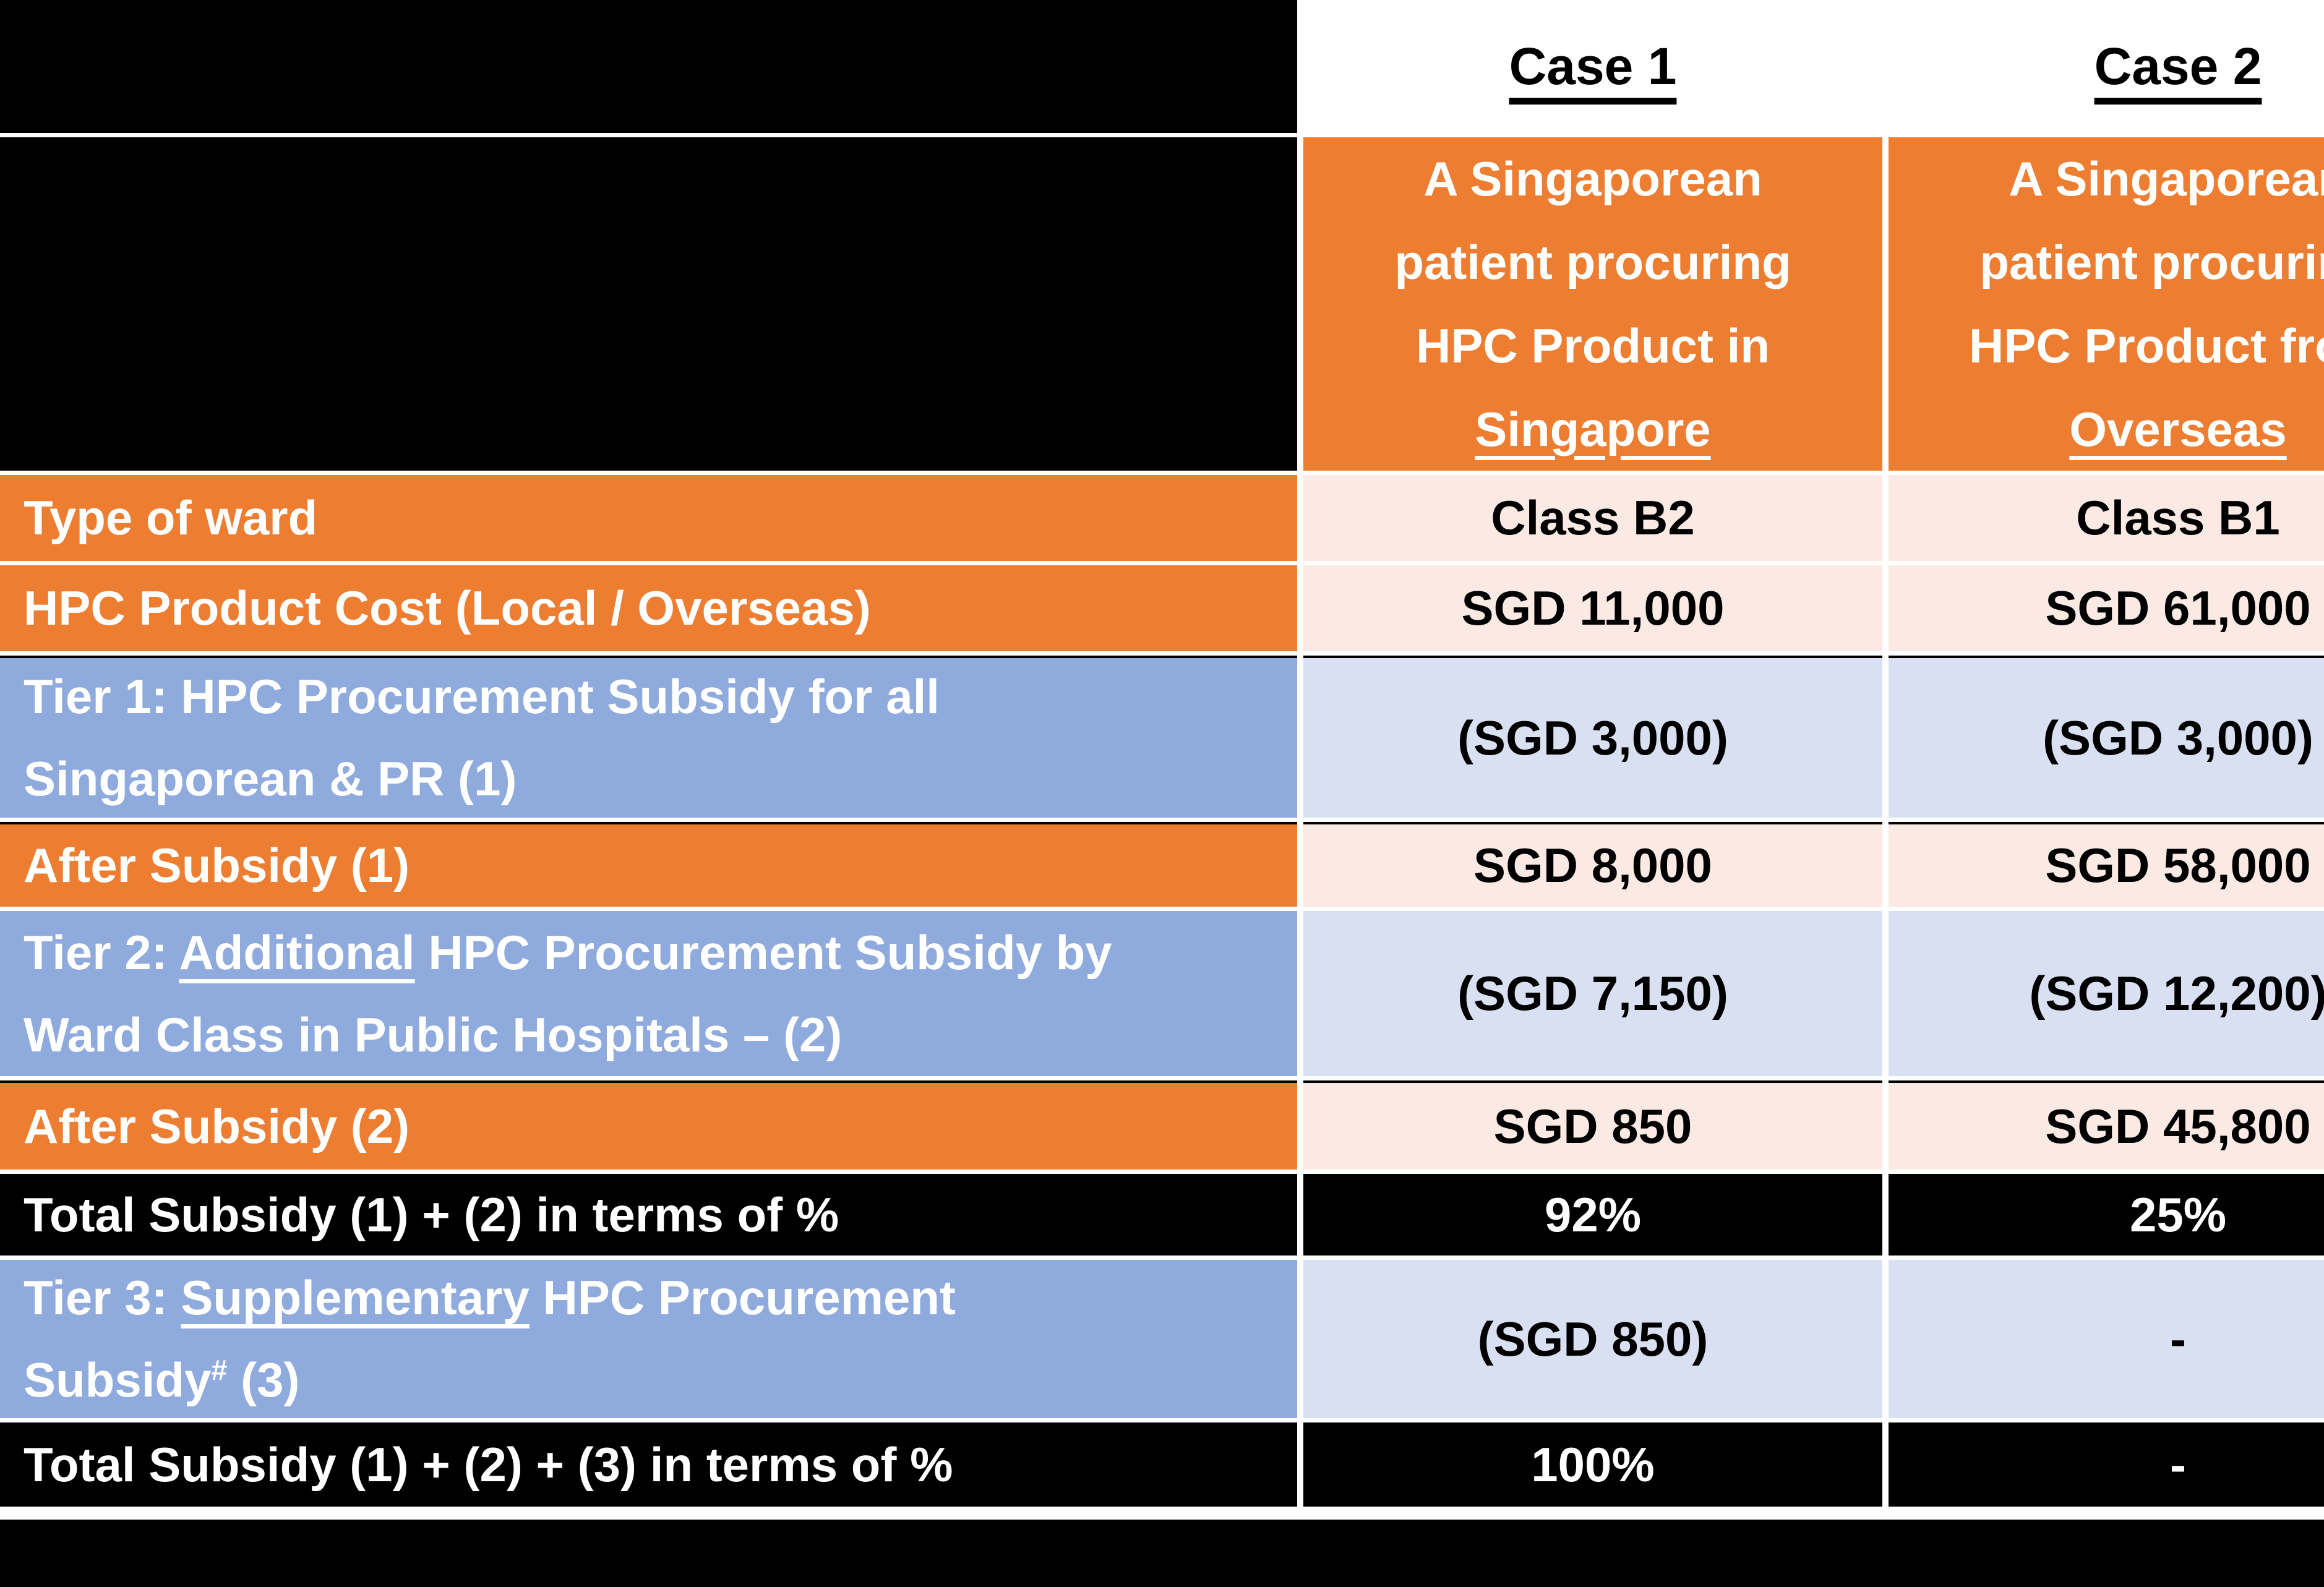  What do you see at coordinates (2106, 1214) in the screenshot?
I see `total-subsidy-1-2-case2-value: 25%` at bounding box center [2106, 1214].